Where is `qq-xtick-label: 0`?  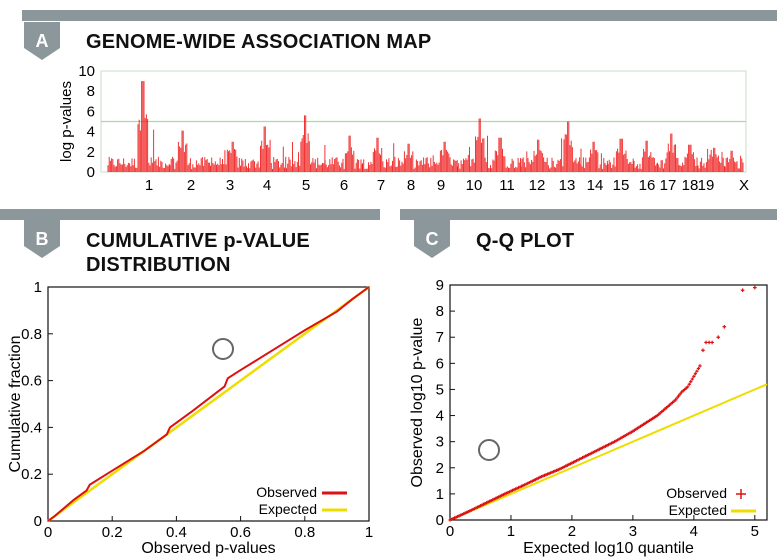 qq-xtick-label: 0 is located at coordinates (450, 531).